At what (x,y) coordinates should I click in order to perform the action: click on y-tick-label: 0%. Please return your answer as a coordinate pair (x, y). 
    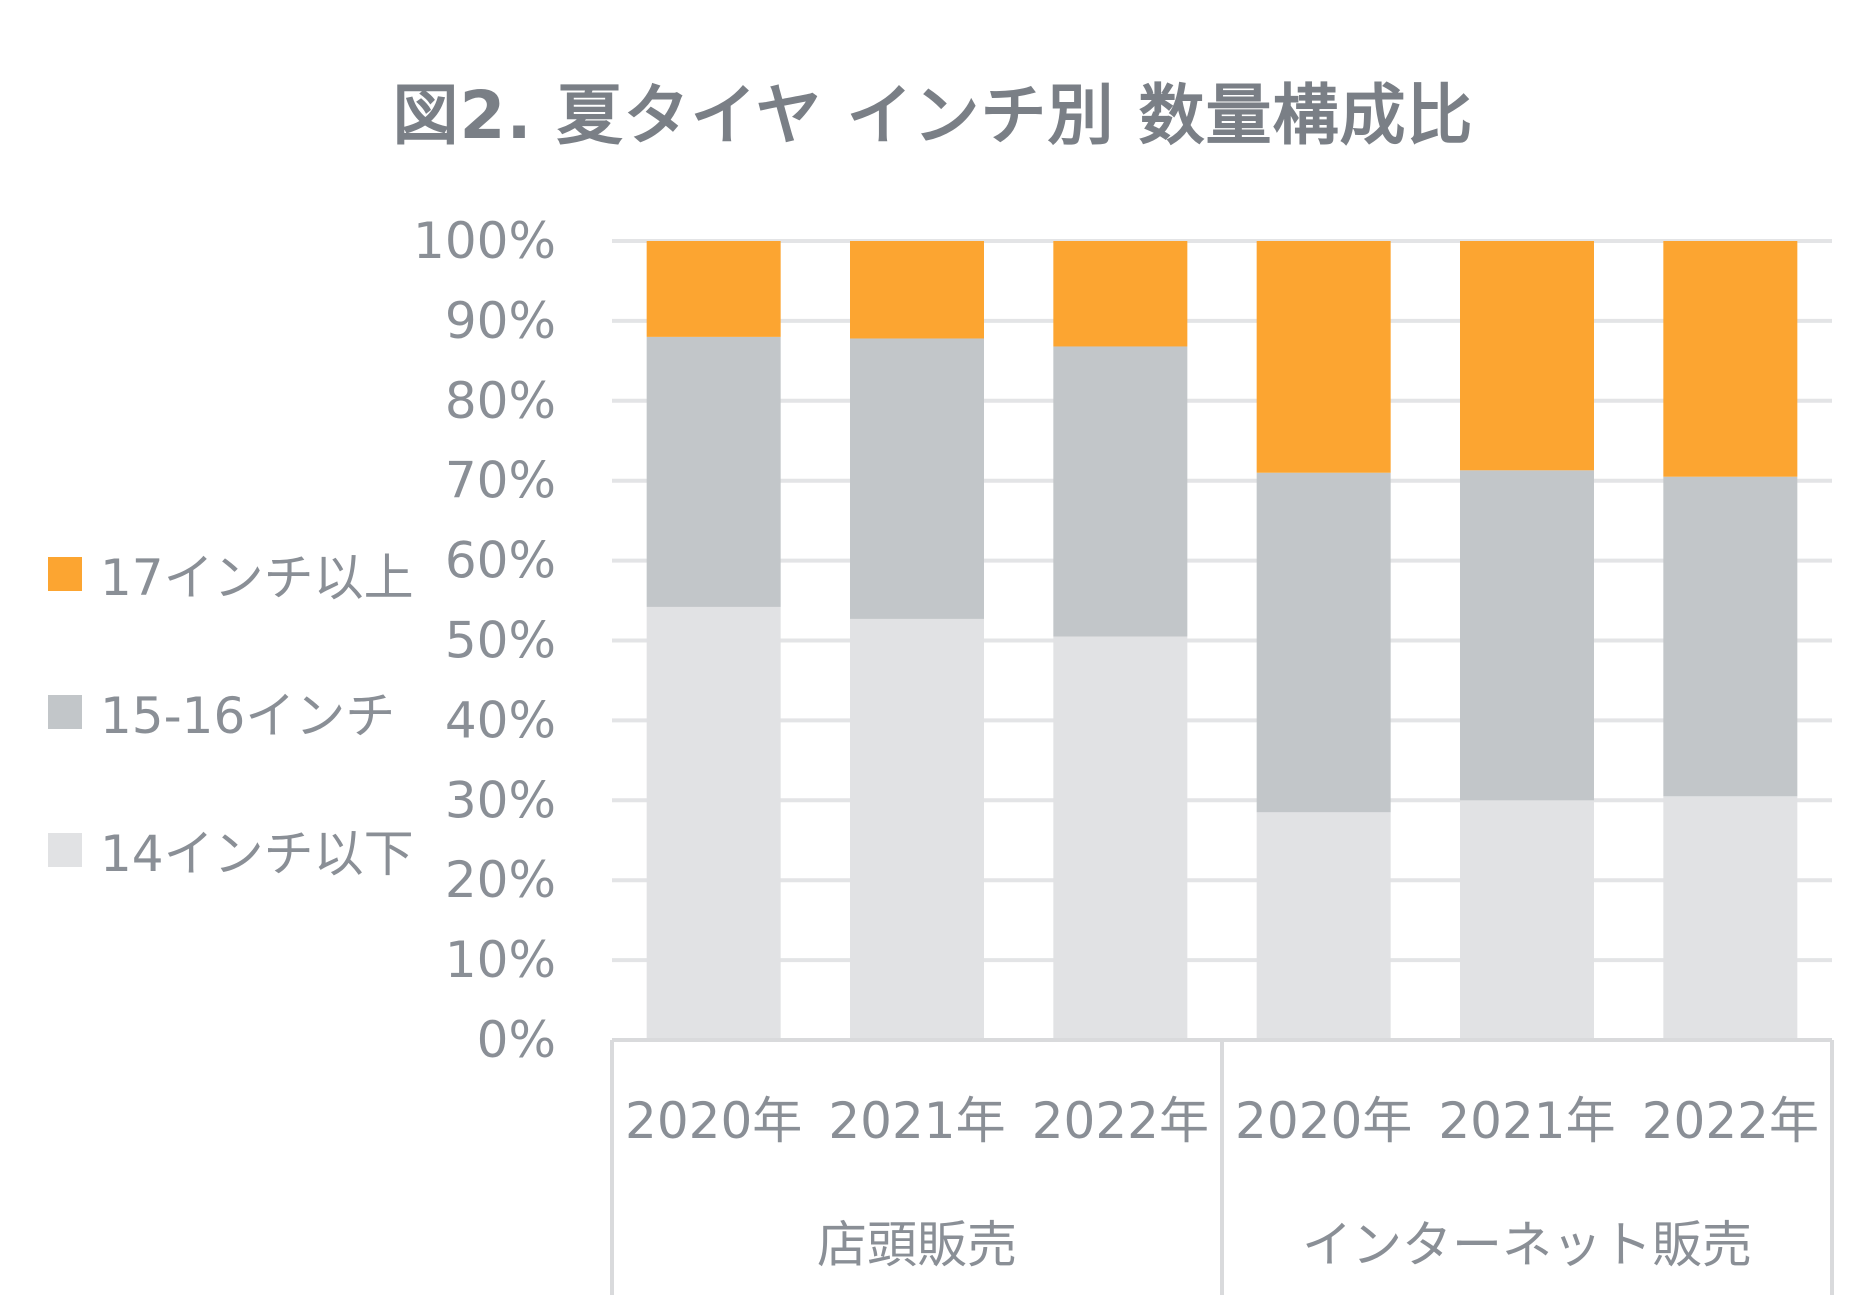
    Looking at the image, I should click on (516, 1040).